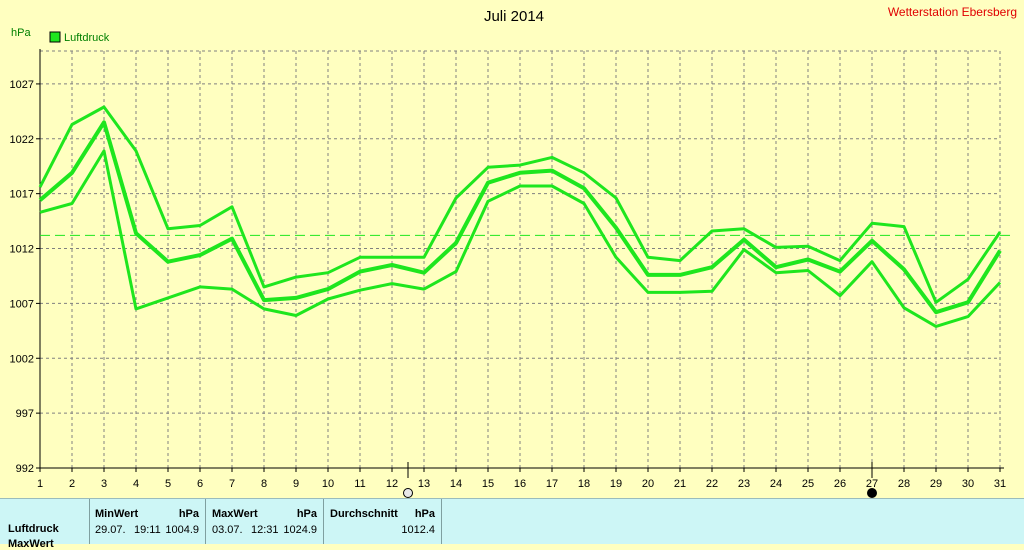 The width and height of the screenshot is (1024, 550). I want to click on y-tick-label: 992, so click(25, 469).